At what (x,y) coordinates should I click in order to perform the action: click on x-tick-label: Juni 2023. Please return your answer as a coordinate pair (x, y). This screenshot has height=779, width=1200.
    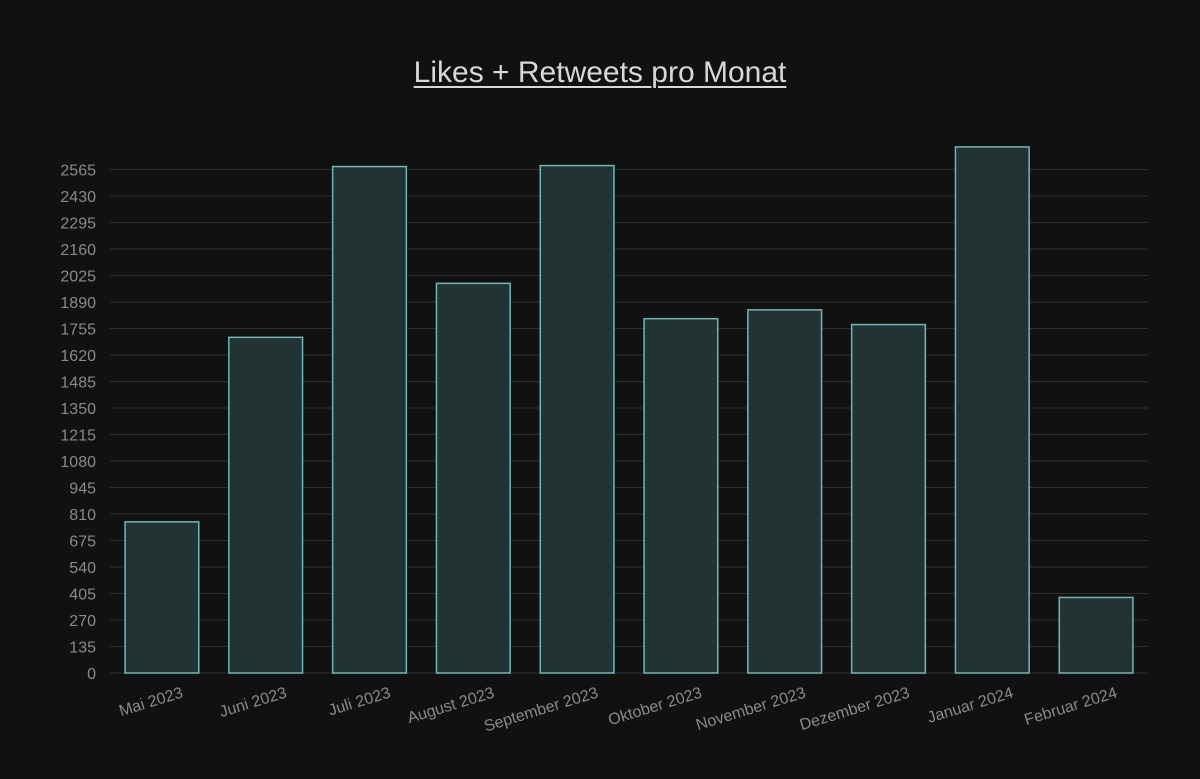
    Looking at the image, I should click on (253, 703).